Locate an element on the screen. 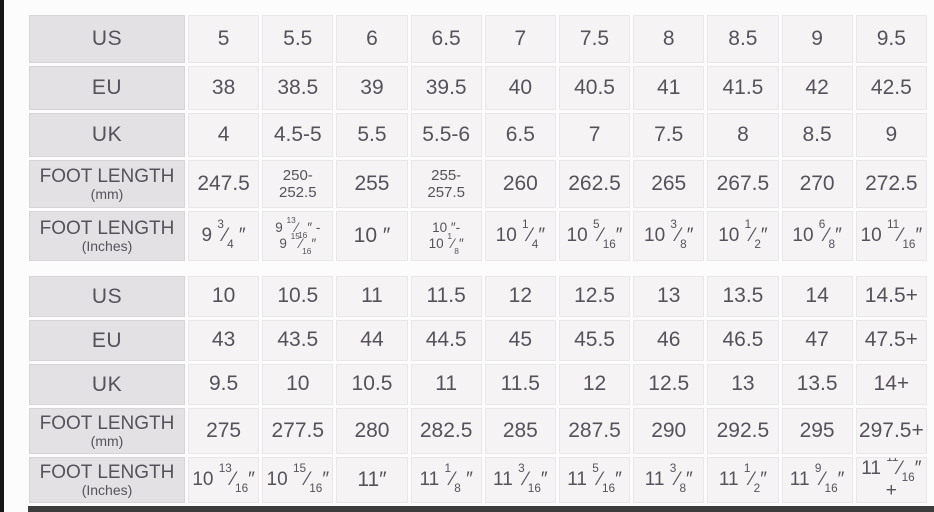  bottom-edge-bar is located at coordinates (481, 509).